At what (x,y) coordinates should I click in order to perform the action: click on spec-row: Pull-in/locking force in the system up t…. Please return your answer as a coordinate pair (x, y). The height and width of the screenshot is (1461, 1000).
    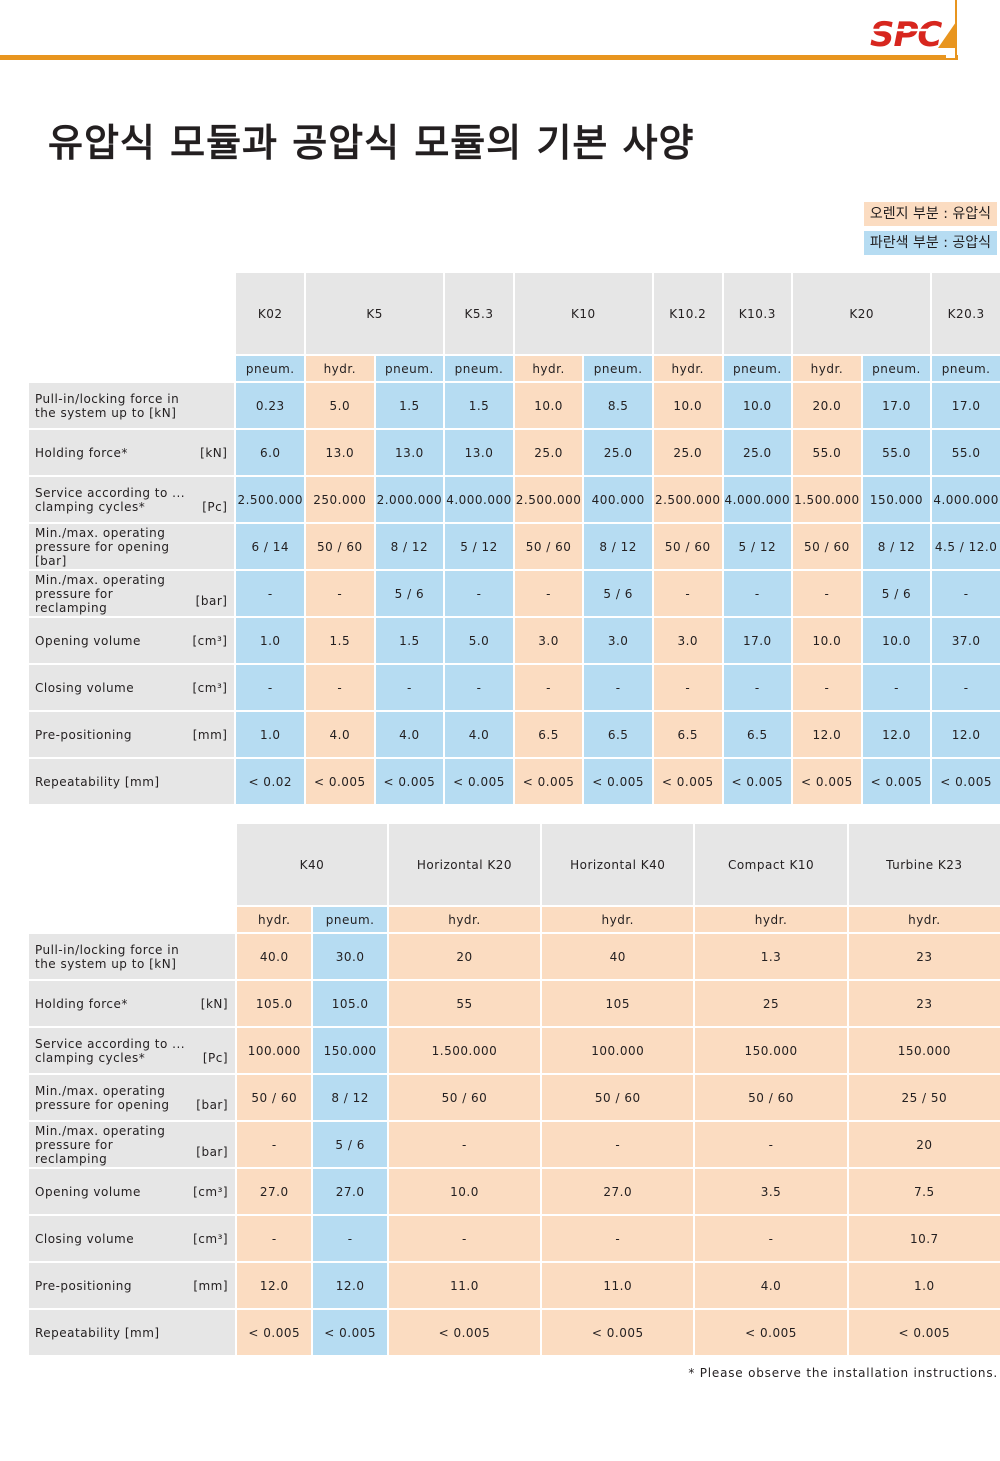
    Looking at the image, I should click on (514, 956).